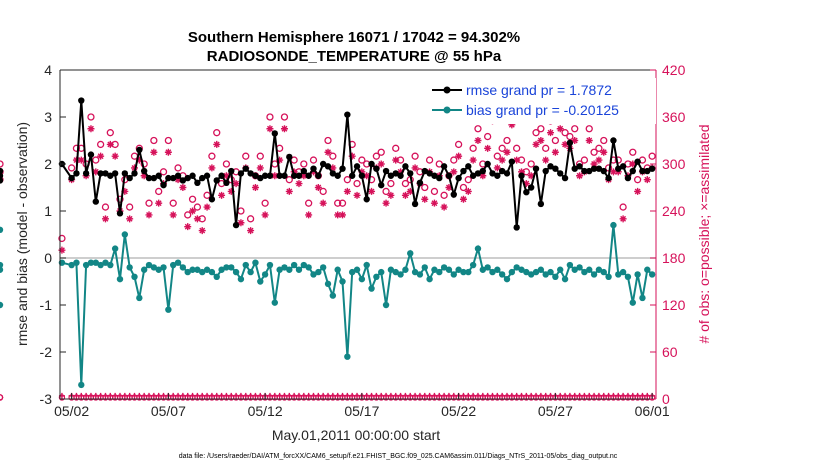 This screenshot has width=830, height=470. I want to click on y-right-tick-label: 420, so click(674, 70).